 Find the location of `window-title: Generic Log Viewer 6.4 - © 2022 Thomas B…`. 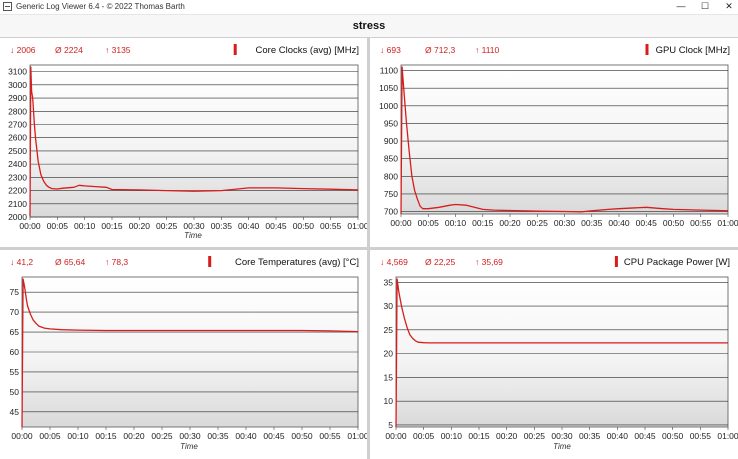

window-title: Generic Log Viewer 6.4 - © 2022 Thomas B… is located at coordinates (100, 6).